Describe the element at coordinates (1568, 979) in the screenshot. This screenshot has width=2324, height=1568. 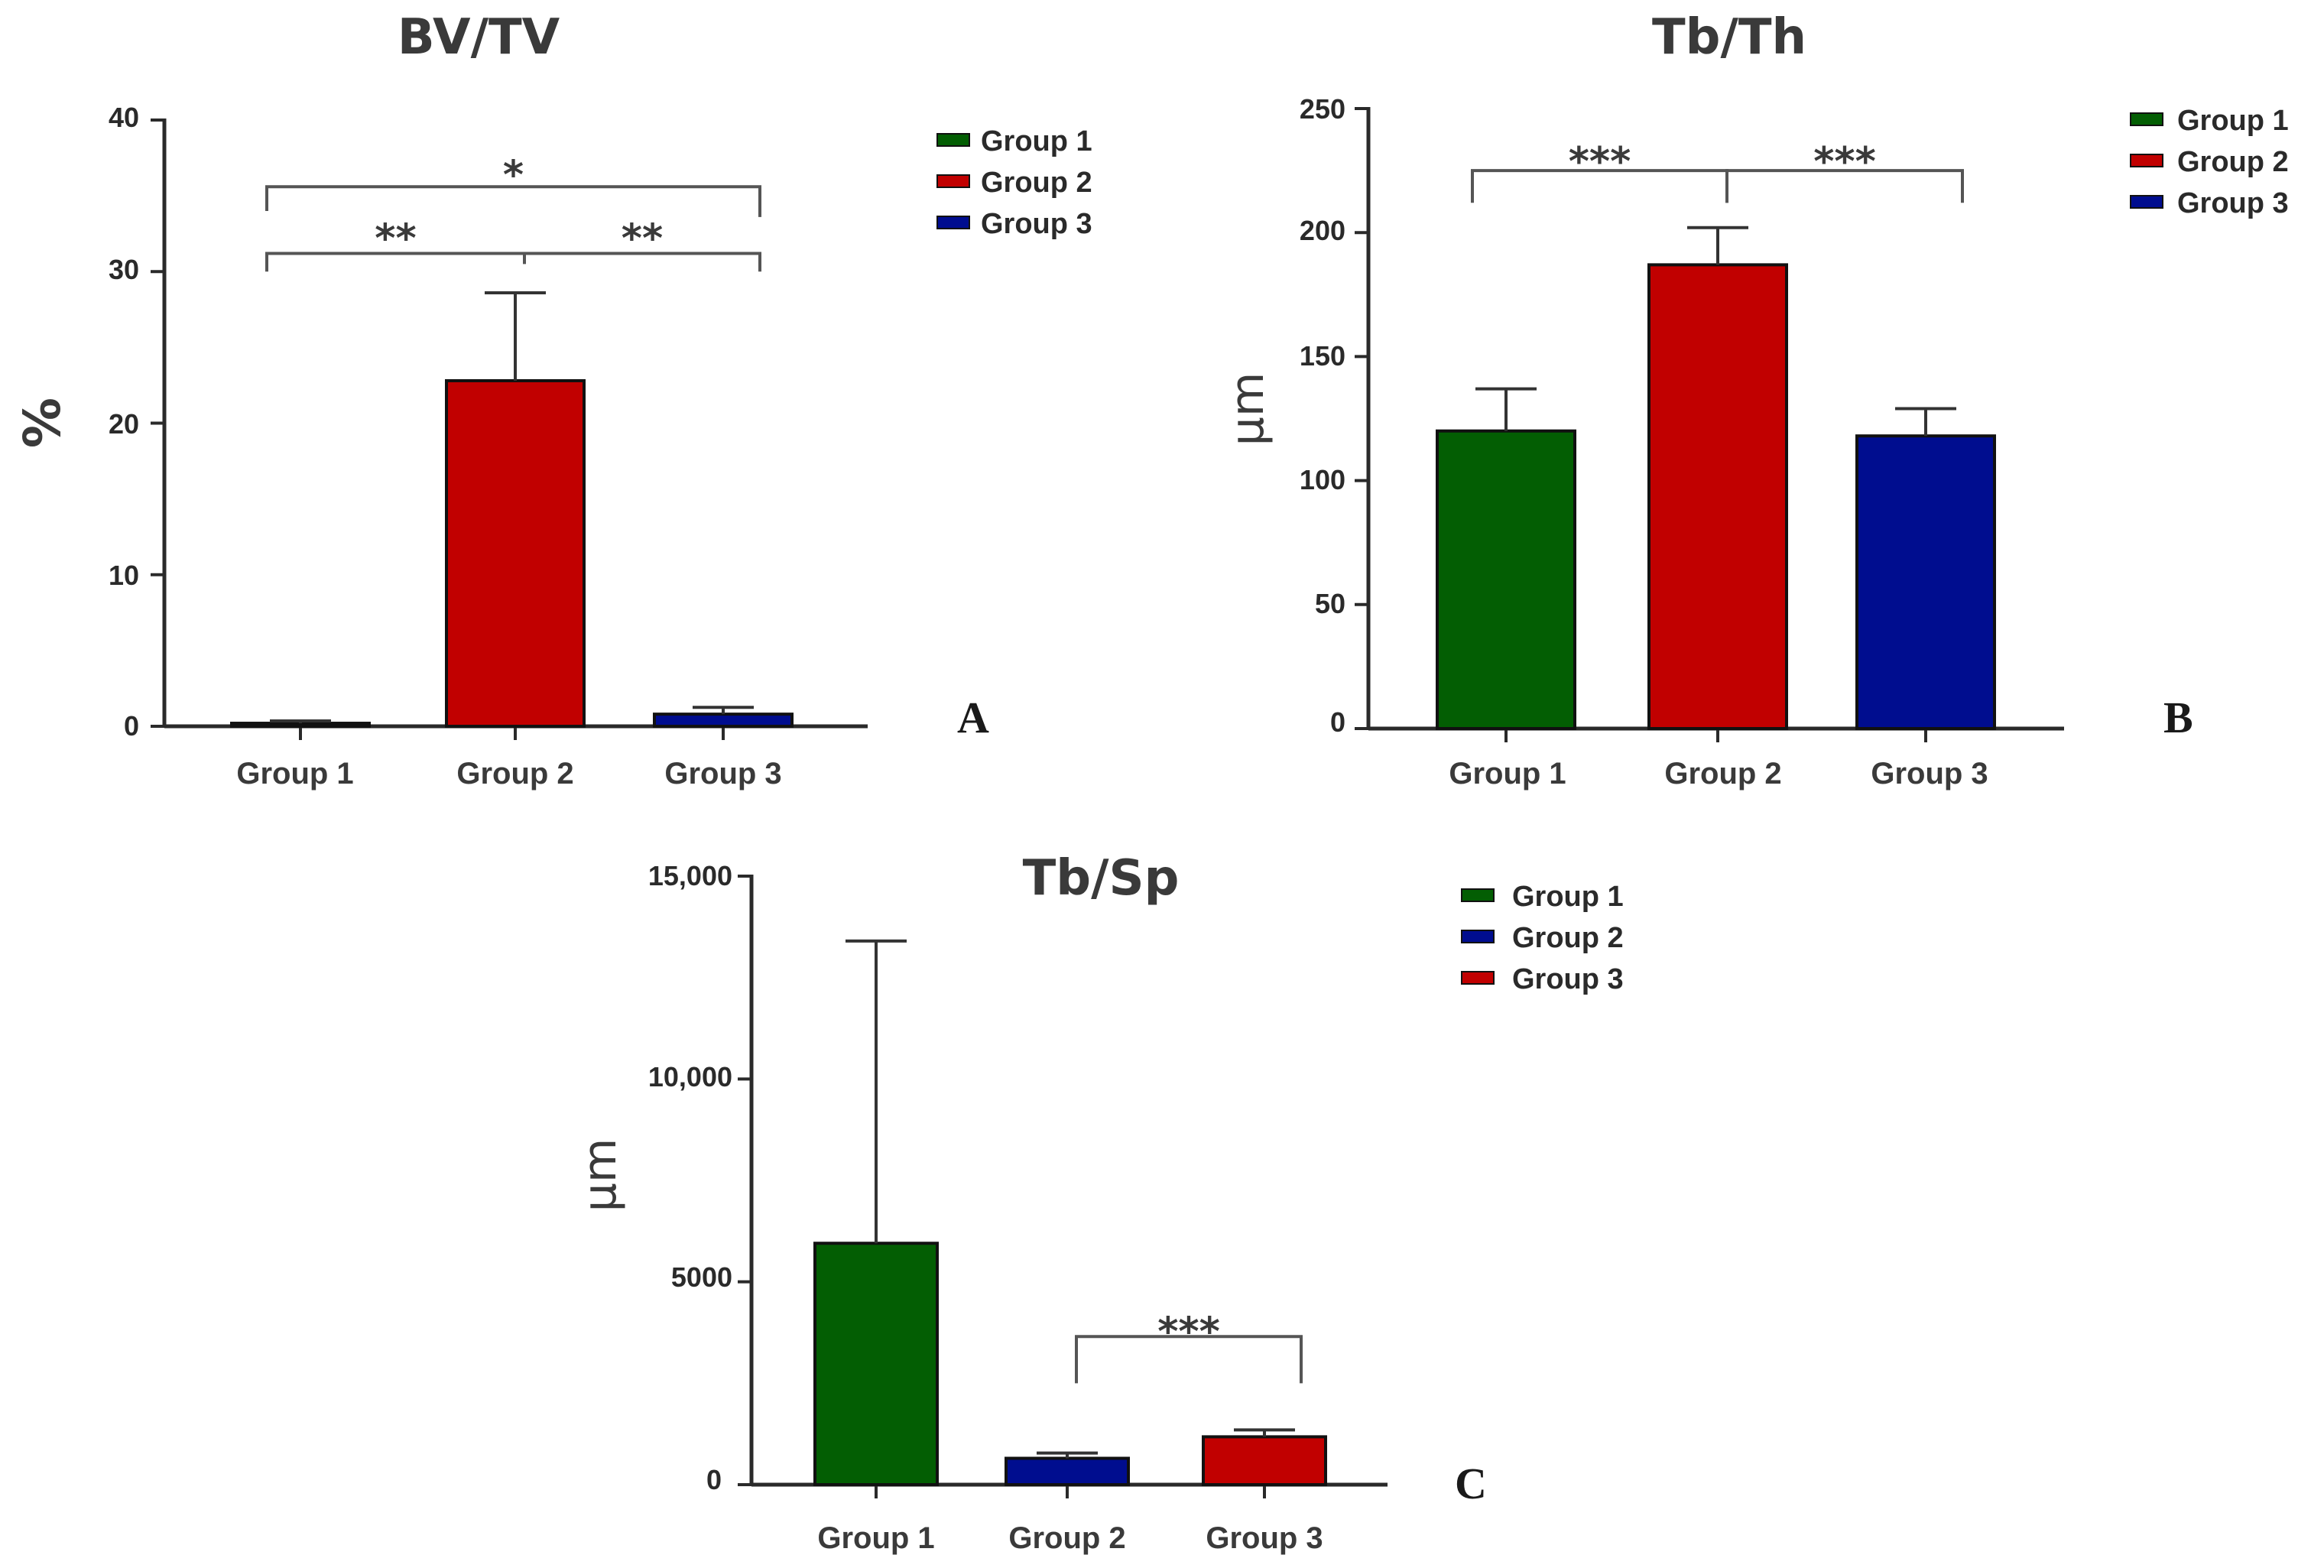
I see `panel-c-legend-label: Group 3` at that location.